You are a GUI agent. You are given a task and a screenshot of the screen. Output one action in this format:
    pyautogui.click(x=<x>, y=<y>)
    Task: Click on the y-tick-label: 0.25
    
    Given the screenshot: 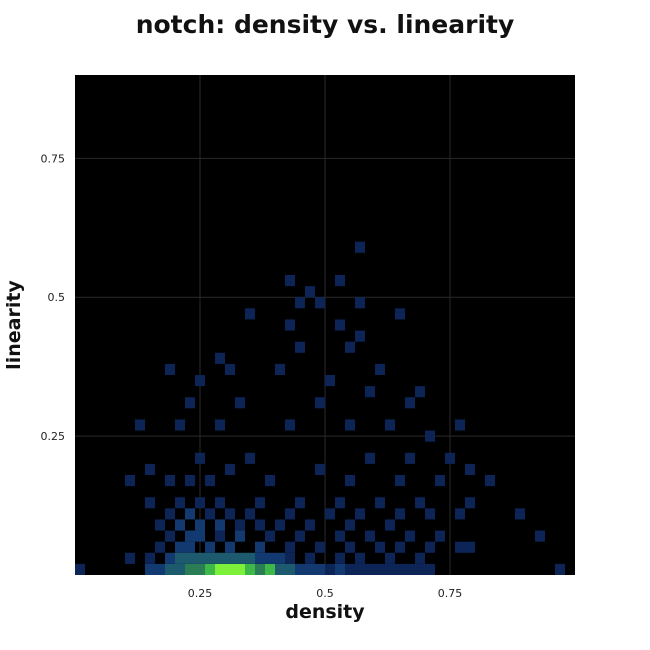 What is the action you would take?
    pyautogui.click(x=53, y=436)
    